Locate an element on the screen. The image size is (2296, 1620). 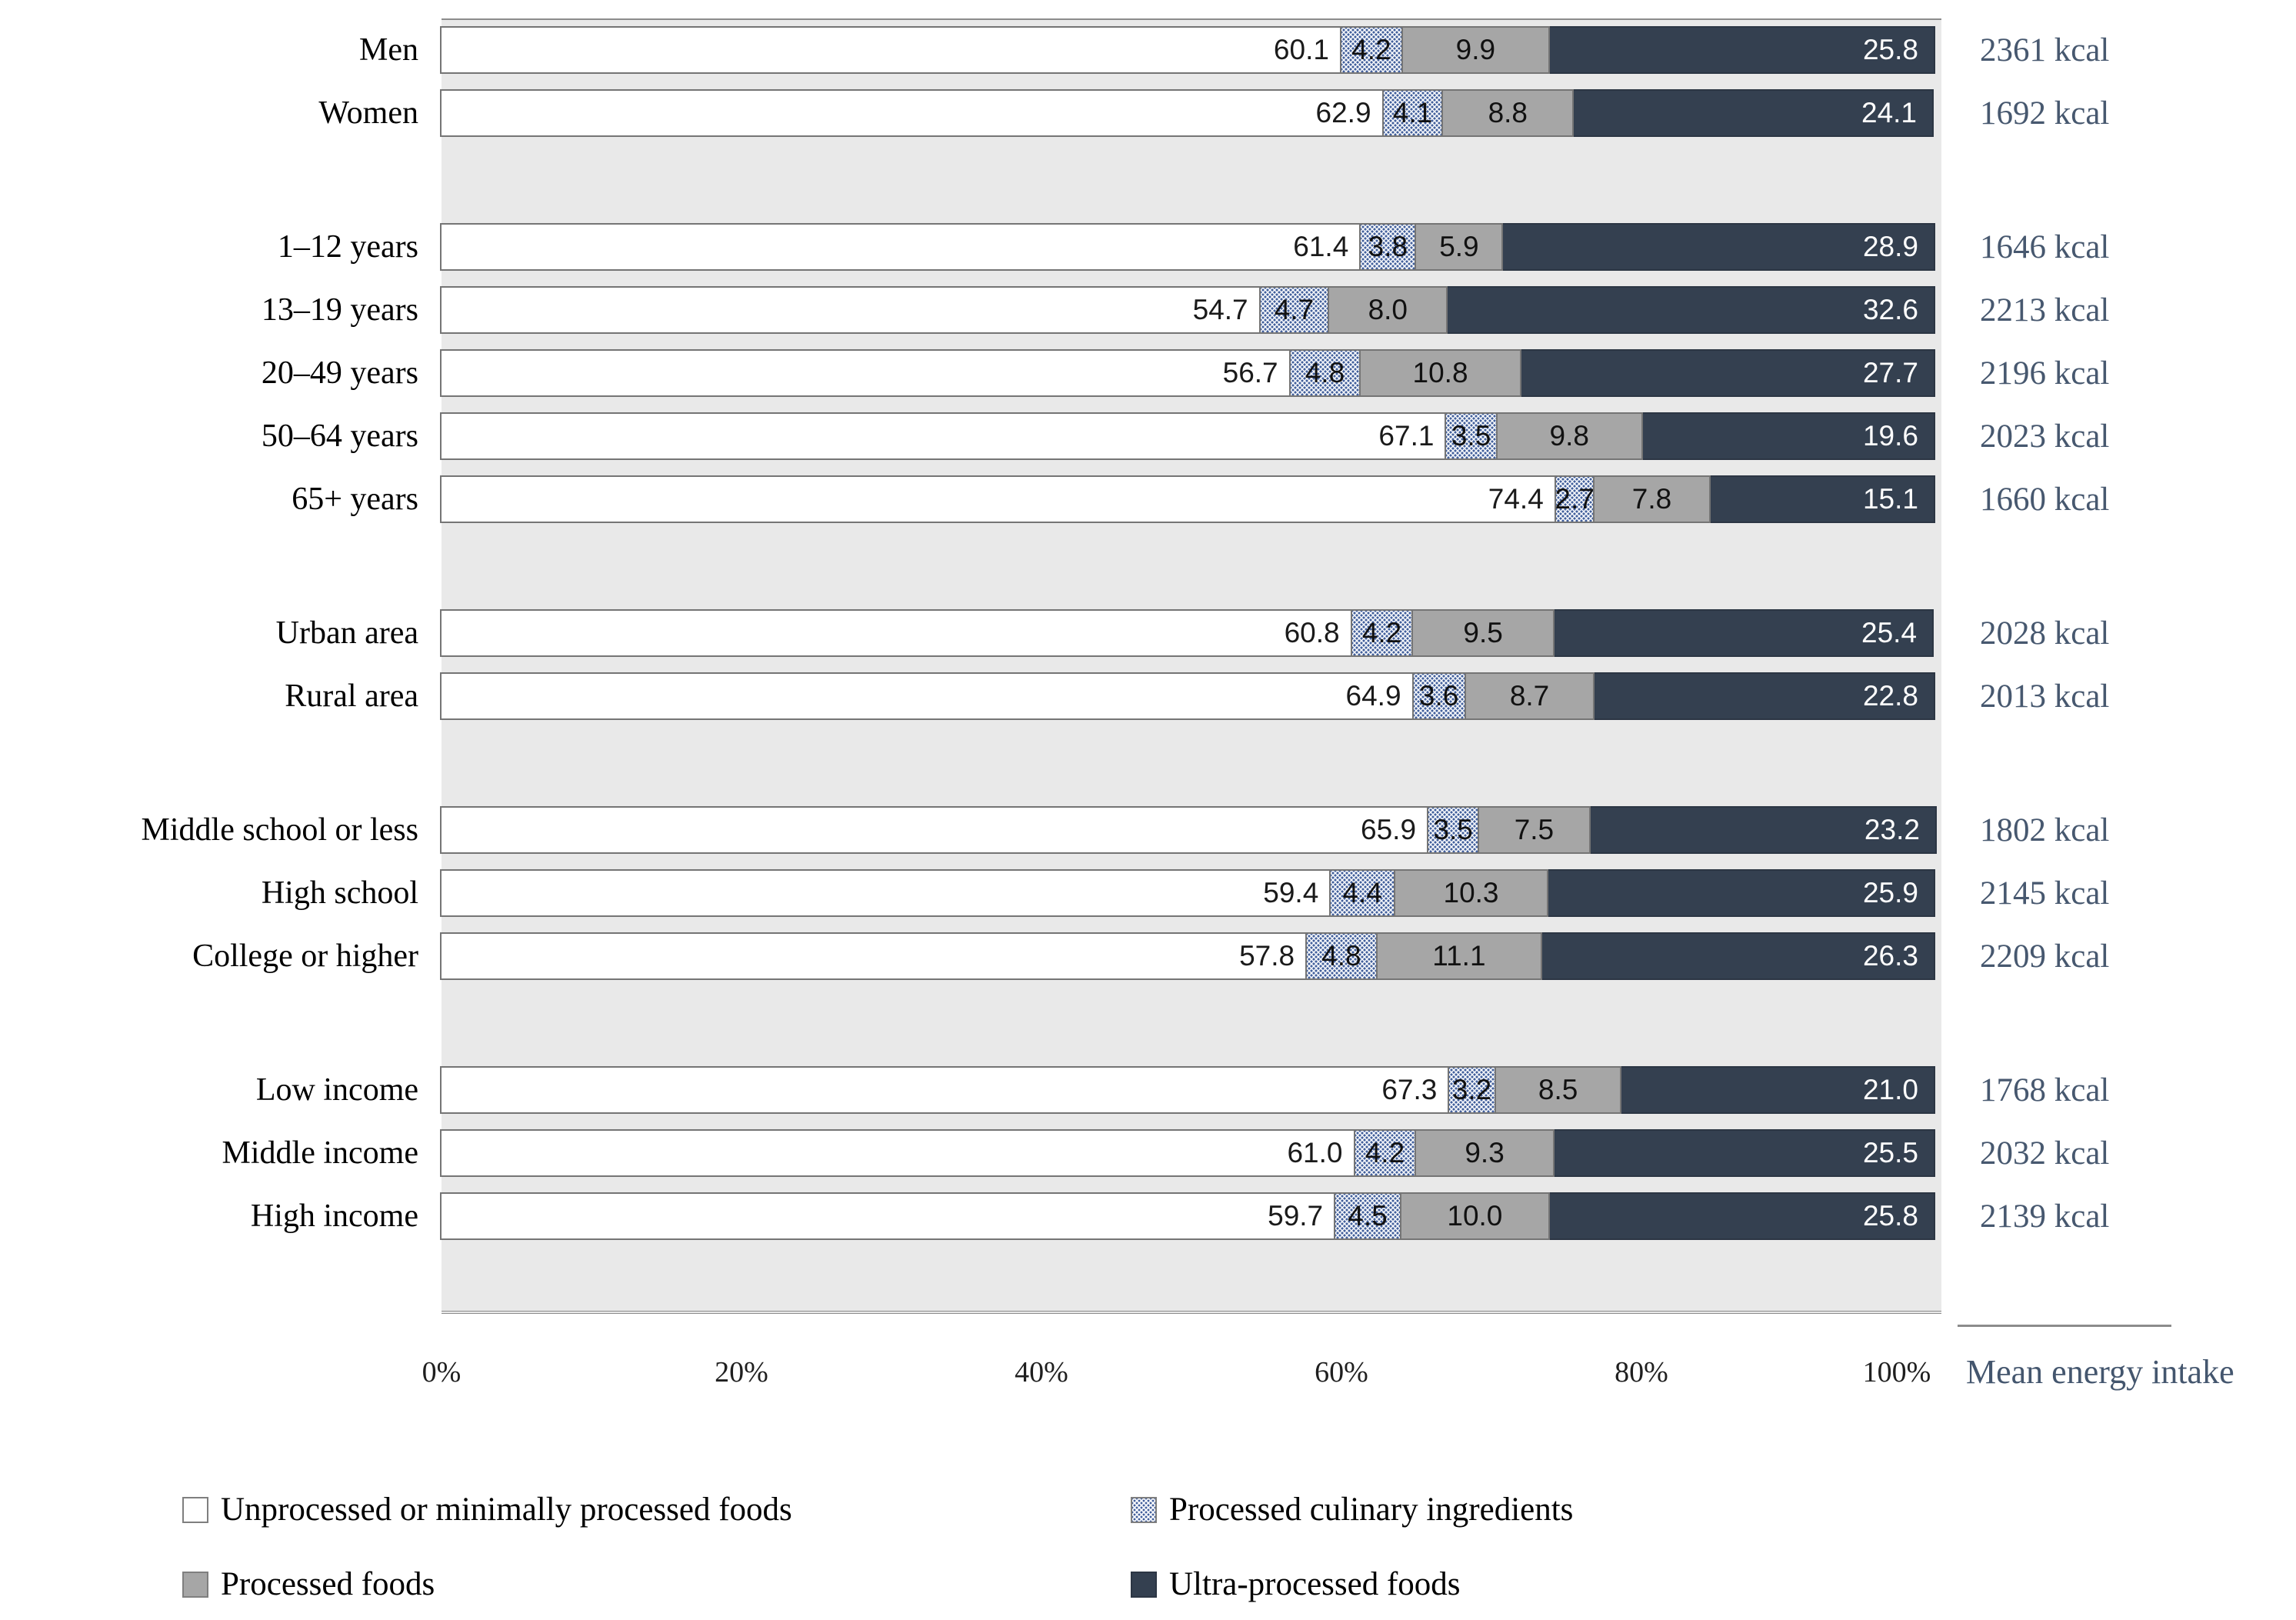
x-axis-tick-label: 40% is located at coordinates (1041, 1372).